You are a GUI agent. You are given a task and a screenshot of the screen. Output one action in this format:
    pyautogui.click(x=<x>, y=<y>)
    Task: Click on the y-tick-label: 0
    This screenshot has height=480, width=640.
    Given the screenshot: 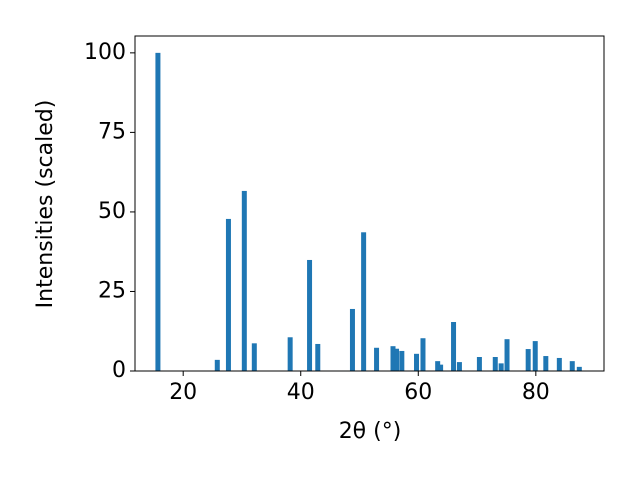 What is the action you would take?
    pyautogui.click(x=119, y=370)
    